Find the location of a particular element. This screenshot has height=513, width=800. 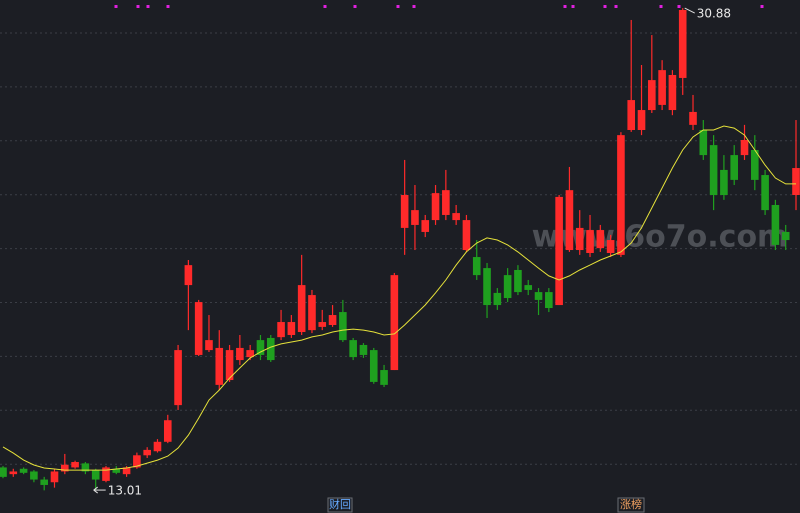

event-box is located at coordinates (340, 505).